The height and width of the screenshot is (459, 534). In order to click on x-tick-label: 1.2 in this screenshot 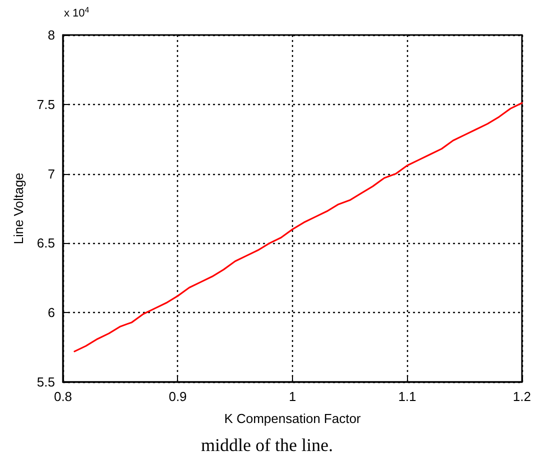, I will do `click(522, 396)`.